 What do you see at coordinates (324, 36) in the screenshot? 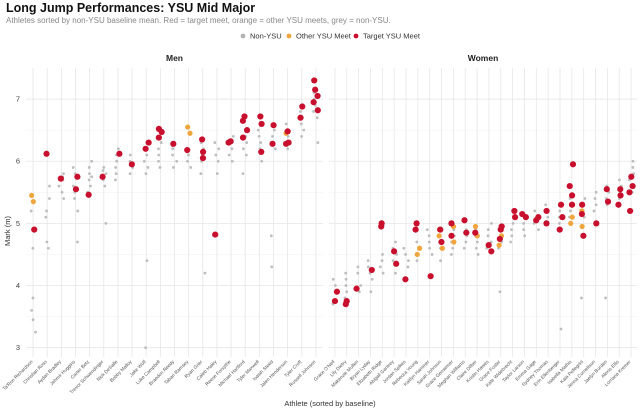
I see `legend-label: Other YSU Meet` at bounding box center [324, 36].